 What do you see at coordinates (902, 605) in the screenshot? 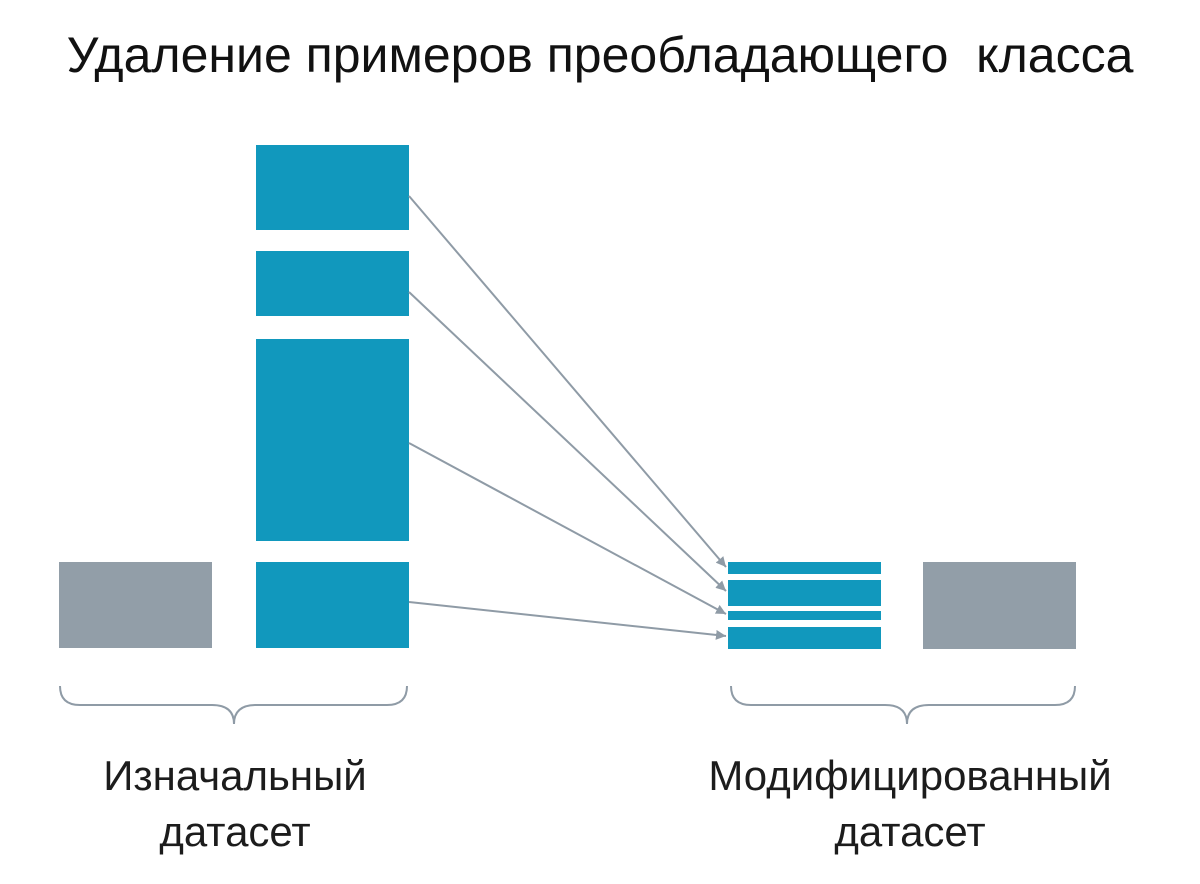
I see `modified-dataset` at bounding box center [902, 605].